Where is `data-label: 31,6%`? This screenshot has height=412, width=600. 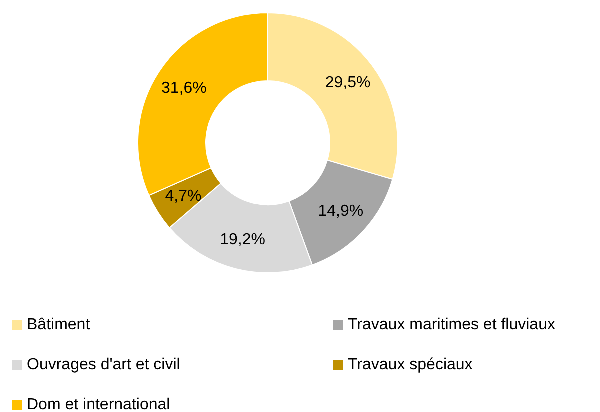 data-label: 31,6% is located at coordinates (184, 88).